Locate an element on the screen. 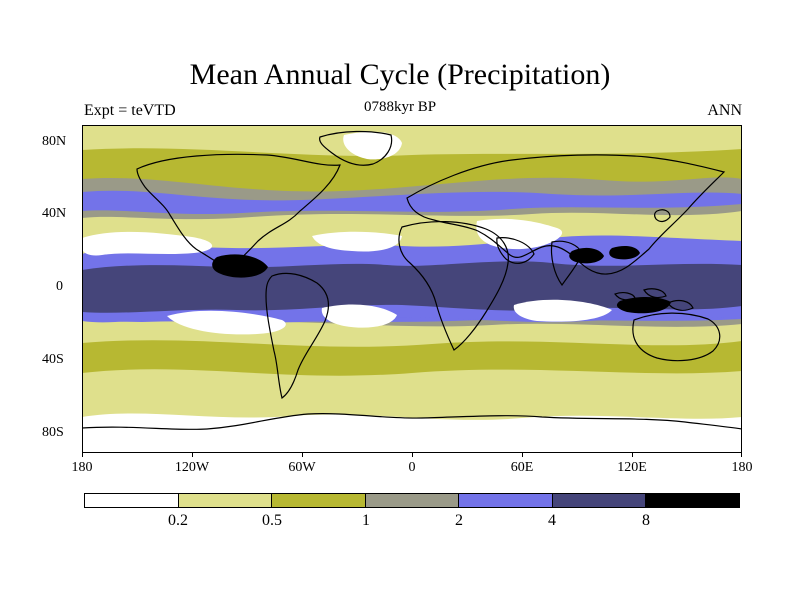 The image size is (800, 600). antarctica-outline is located at coordinates (412, 422).